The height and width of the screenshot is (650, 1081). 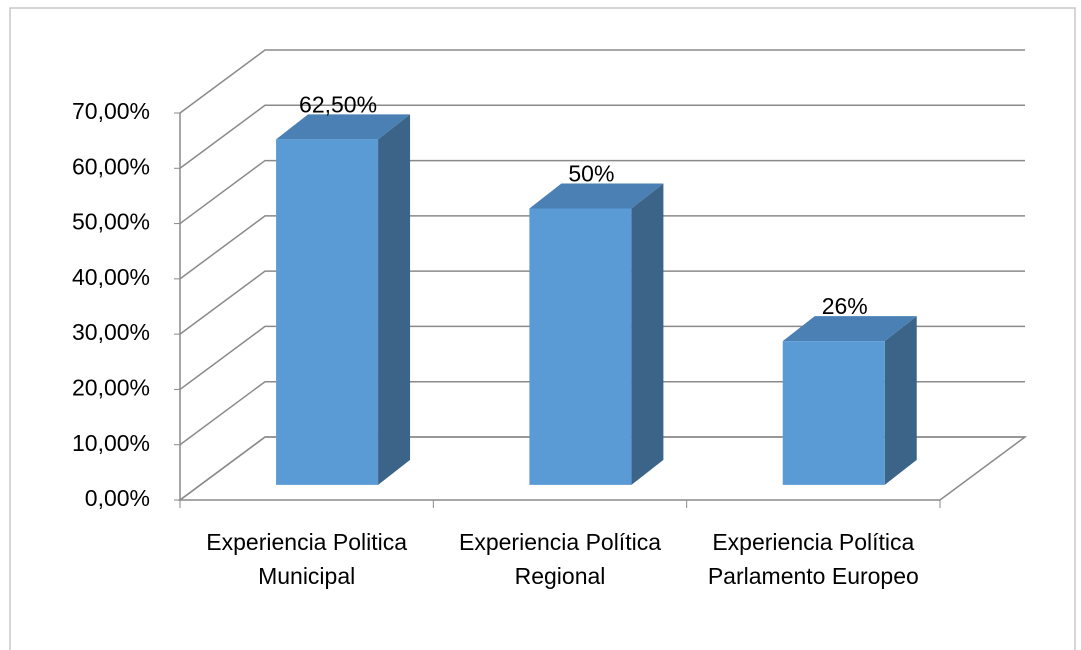 What do you see at coordinates (111, 332) in the screenshot?
I see `y-tick-label: 30,00%` at bounding box center [111, 332].